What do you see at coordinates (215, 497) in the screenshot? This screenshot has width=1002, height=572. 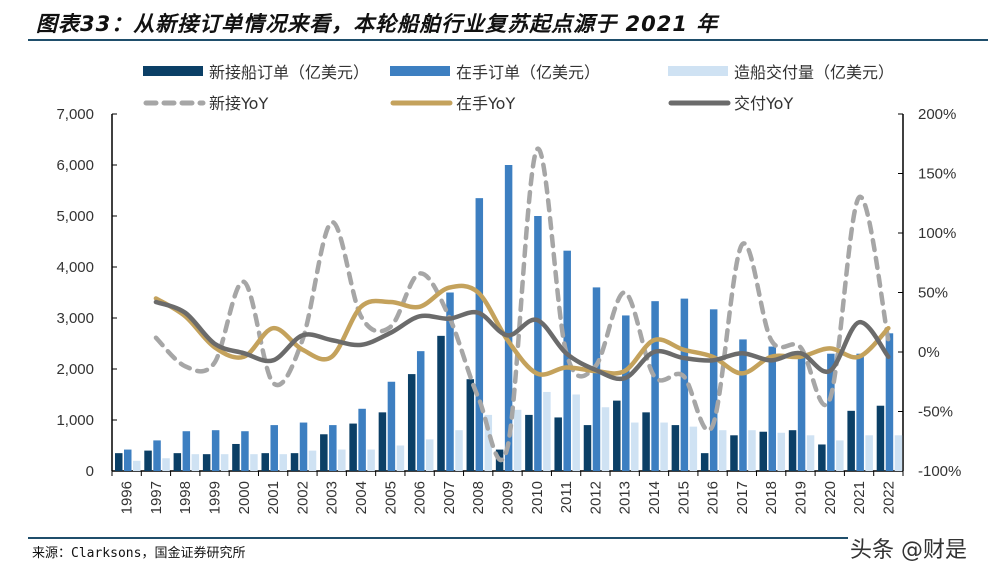 I see `x-tick-label: 1999` at bounding box center [215, 497].